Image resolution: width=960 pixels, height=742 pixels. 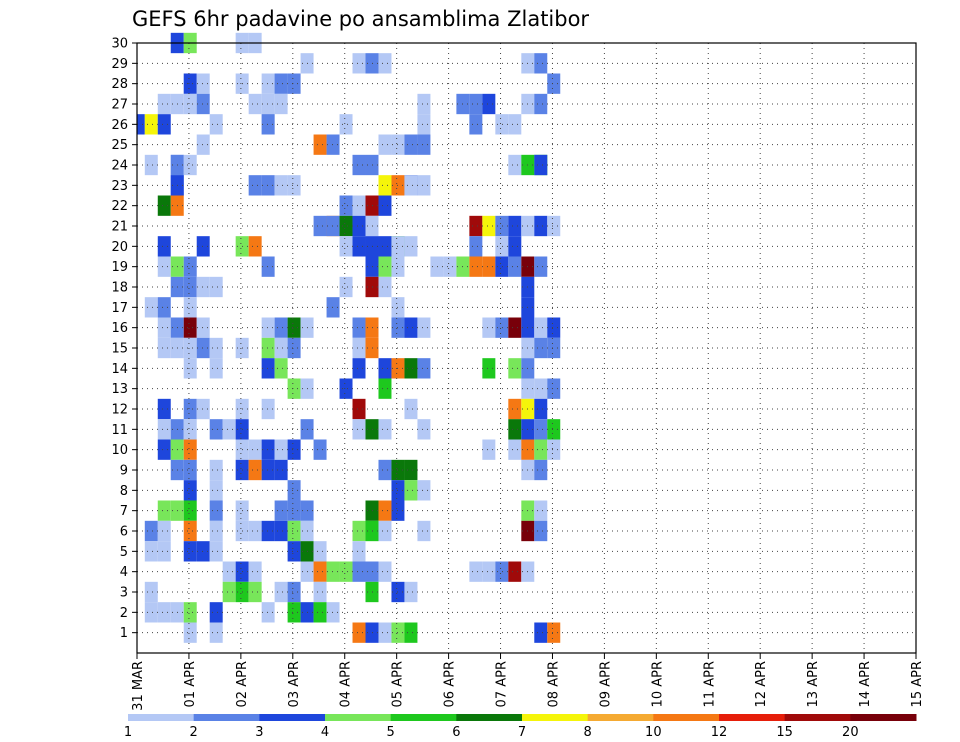 I want to click on y-tick-label: 24, so click(x=119, y=166).